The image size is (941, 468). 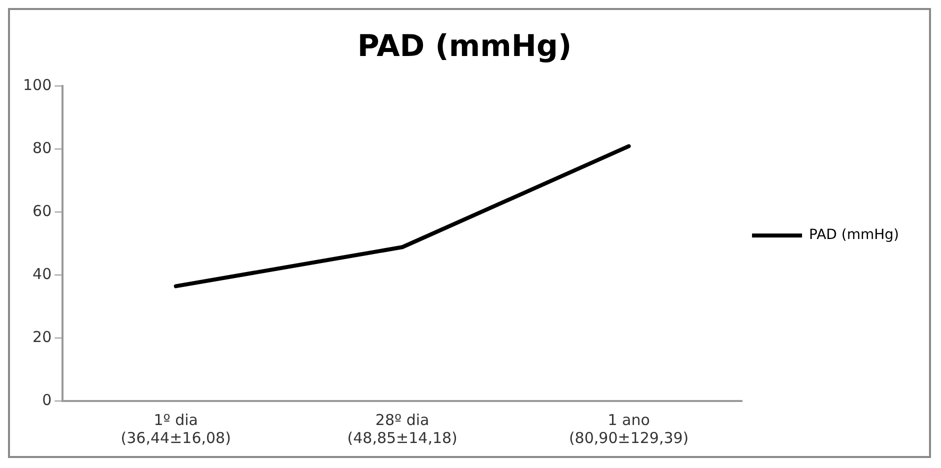 I want to click on y-tick-label: 0, so click(x=47, y=399).